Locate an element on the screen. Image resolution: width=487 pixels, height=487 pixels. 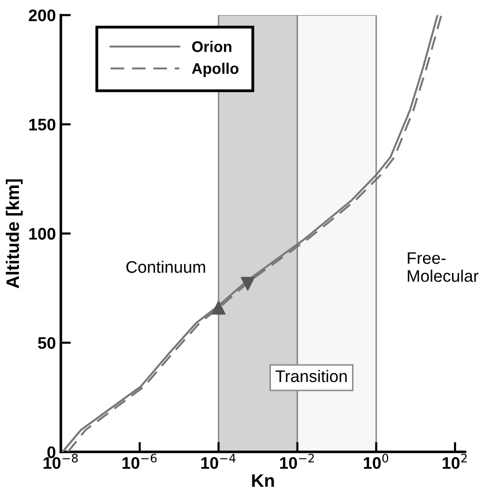
annotation: Free- Molecular is located at coordinates (443, 267).